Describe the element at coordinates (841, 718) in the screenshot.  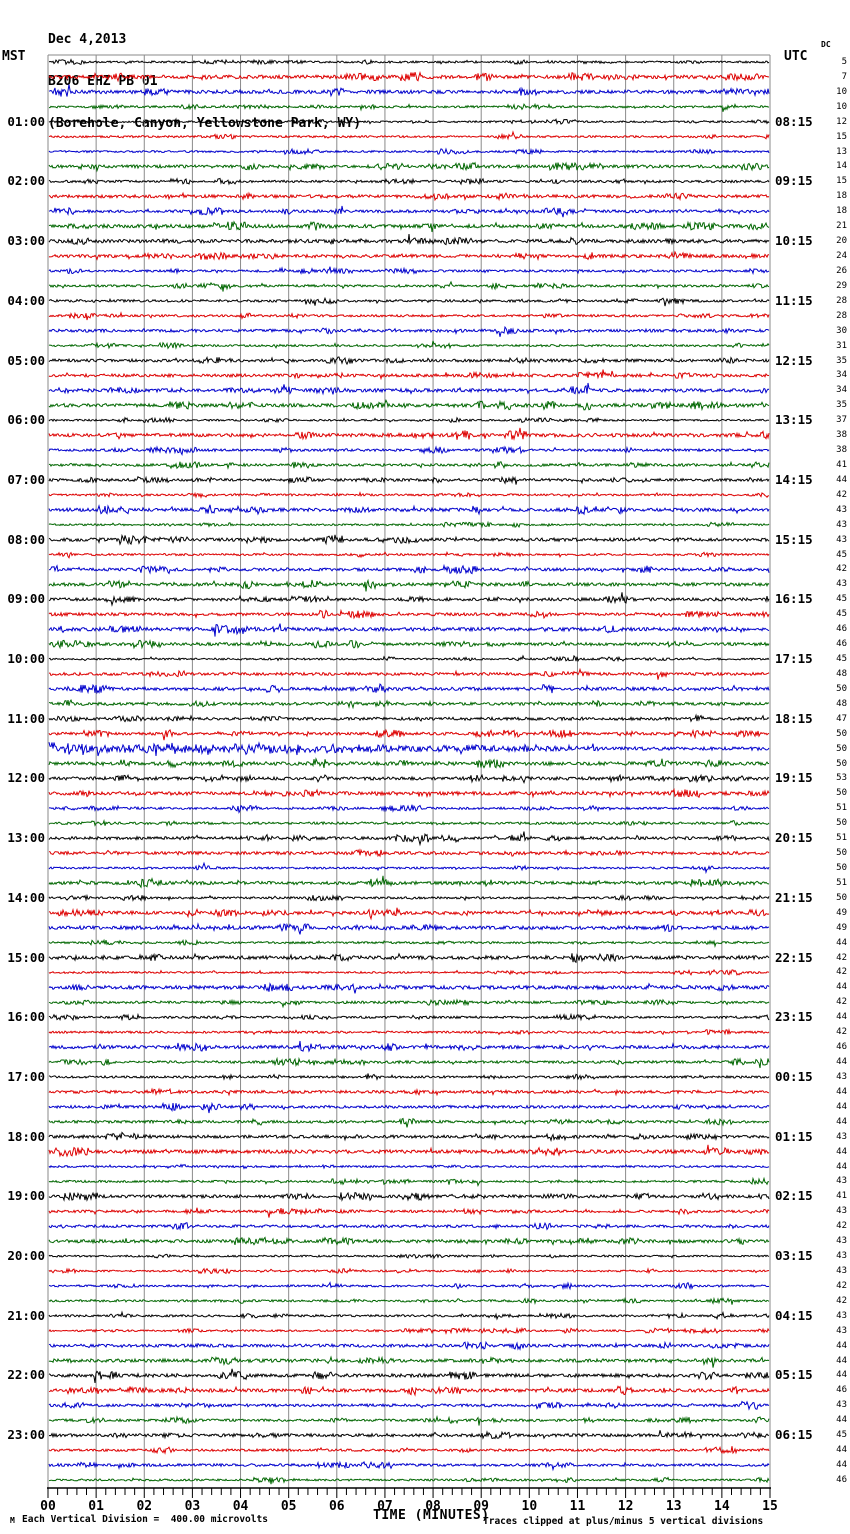
I see `dc-offset-value: 47` at that location.